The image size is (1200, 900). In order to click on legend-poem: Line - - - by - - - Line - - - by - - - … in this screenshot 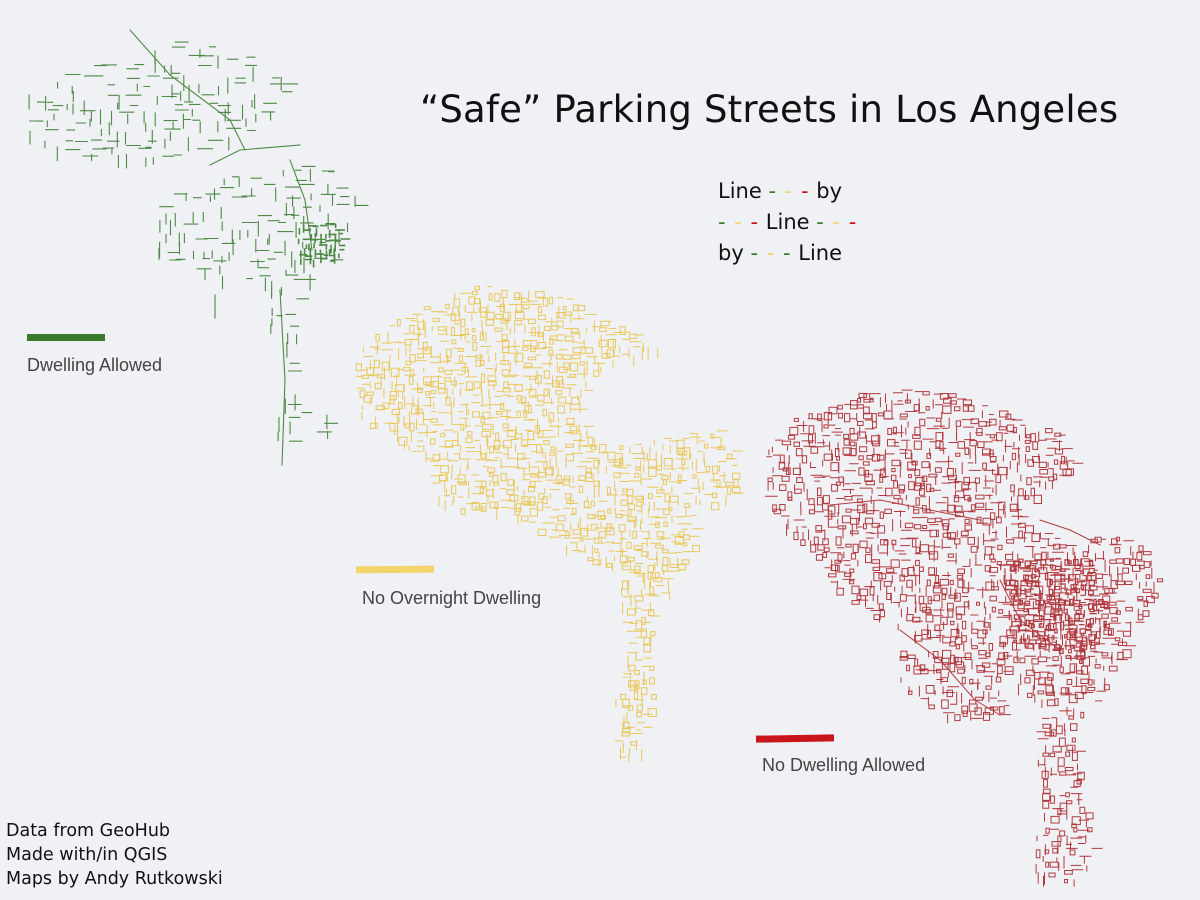, I will do `click(787, 222)`.